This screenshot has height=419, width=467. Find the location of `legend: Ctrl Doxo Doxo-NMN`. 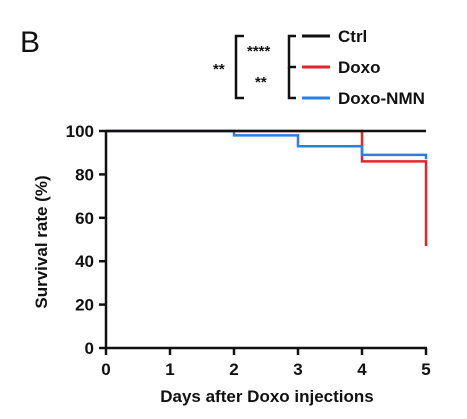

legend: Ctrl Doxo Doxo-NMN is located at coordinates (363, 67).